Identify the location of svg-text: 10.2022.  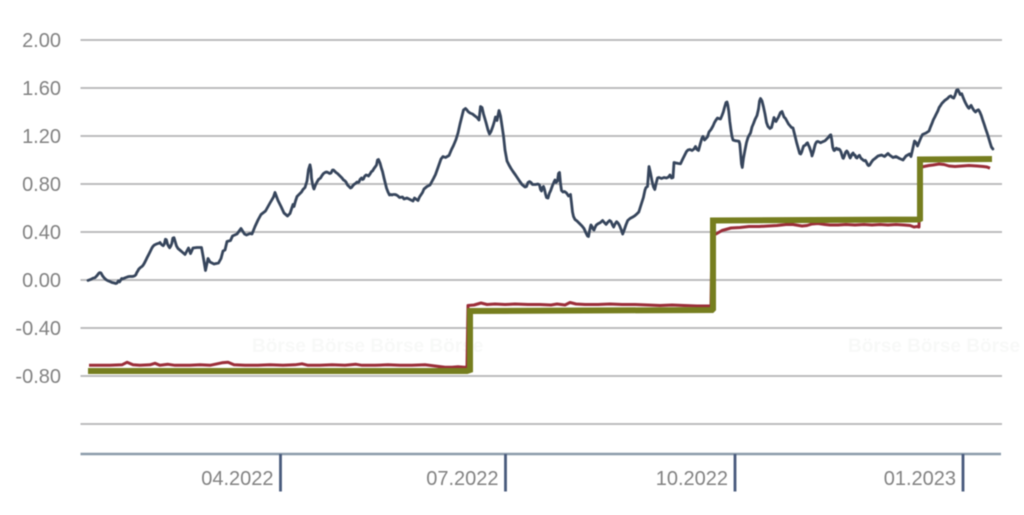
(692, 479).